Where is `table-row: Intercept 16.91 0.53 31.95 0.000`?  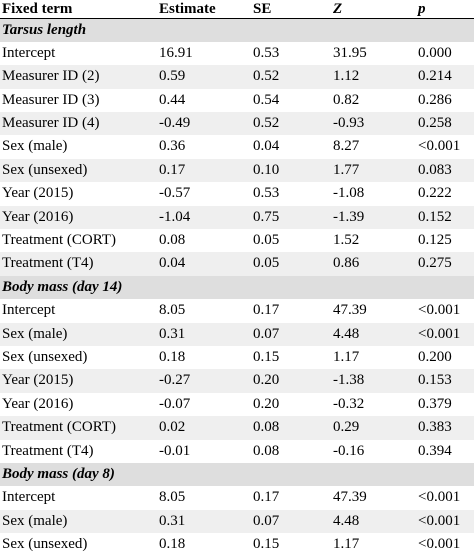 table-row: Intercept 16.91 0.53 31.95 0.000 is located at coordinates (237, 53).